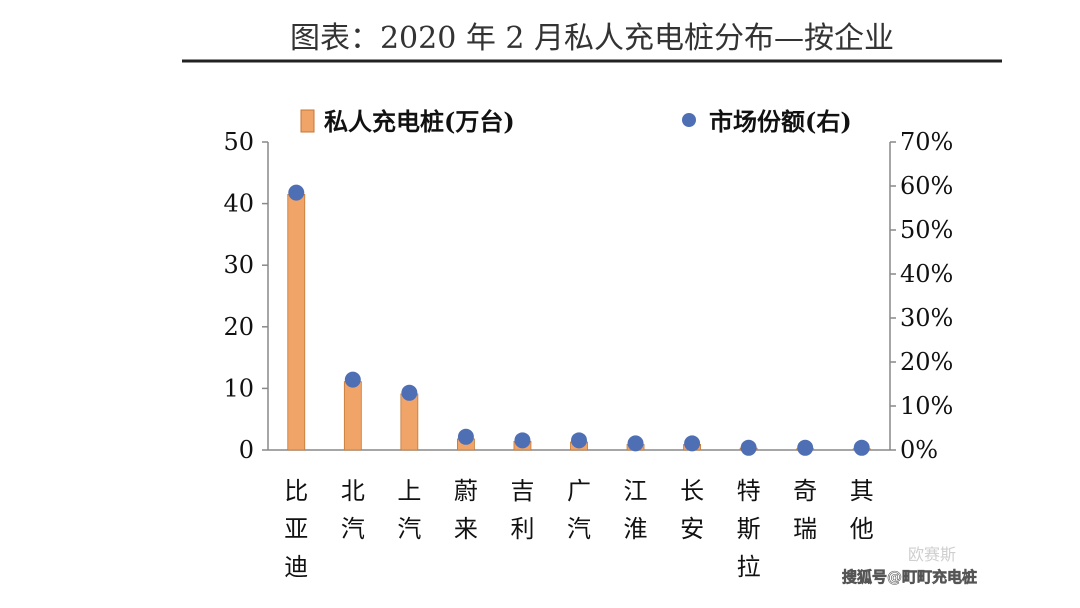  What do you see at coordinates (238, 327) in the screenshot?
I see `left-tick-label: 20` at bounding box center [238, 327].